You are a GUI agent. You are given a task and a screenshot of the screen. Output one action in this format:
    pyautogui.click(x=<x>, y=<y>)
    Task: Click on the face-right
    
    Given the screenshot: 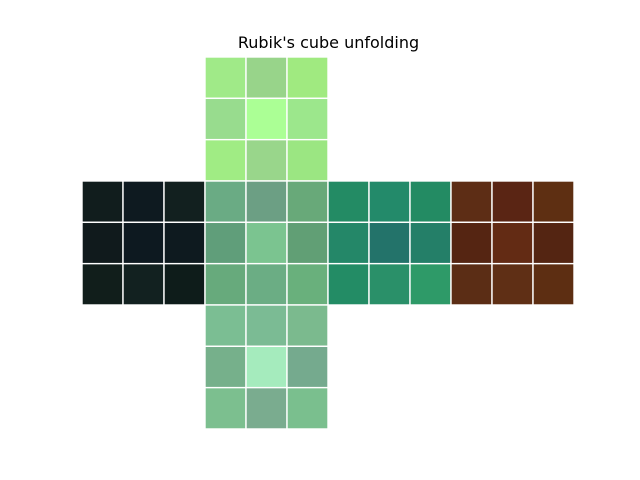 What is the action you would take?
    pyautogui.click(x=389, y=243)
    